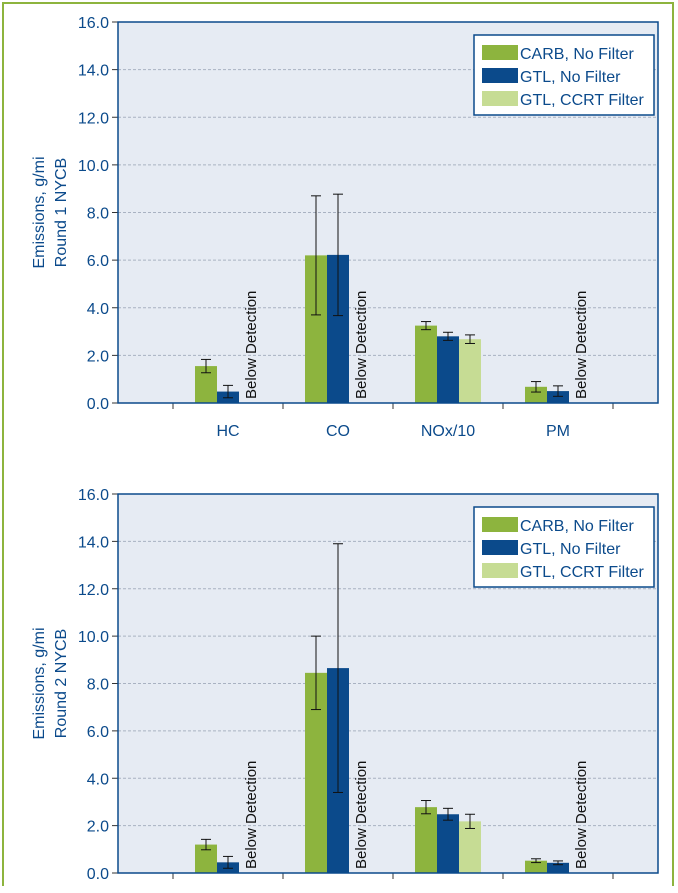 The width and height of the screenshot is (678, 893). Describe the element at coordinates (338, 431) in the screenshot. I see `x-category-label: CO` at that location.